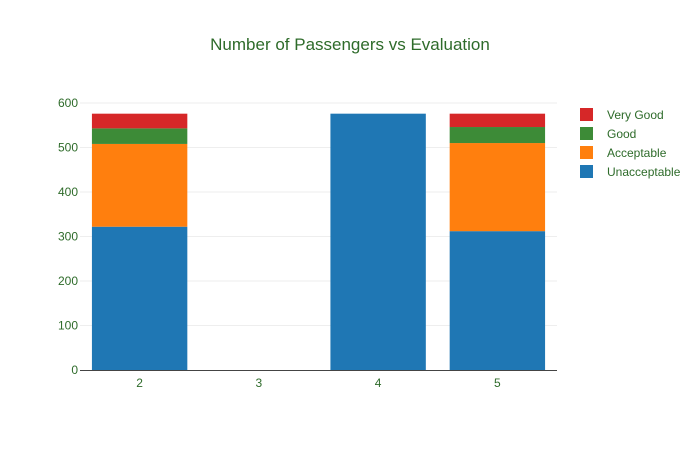 Image resolution: width=700 pixels, height=450 pixels. Describe the element at coordinates (350, 44) in the screenshot. I see `chart-title: Number of Passengers vs Evaluation` at that location.